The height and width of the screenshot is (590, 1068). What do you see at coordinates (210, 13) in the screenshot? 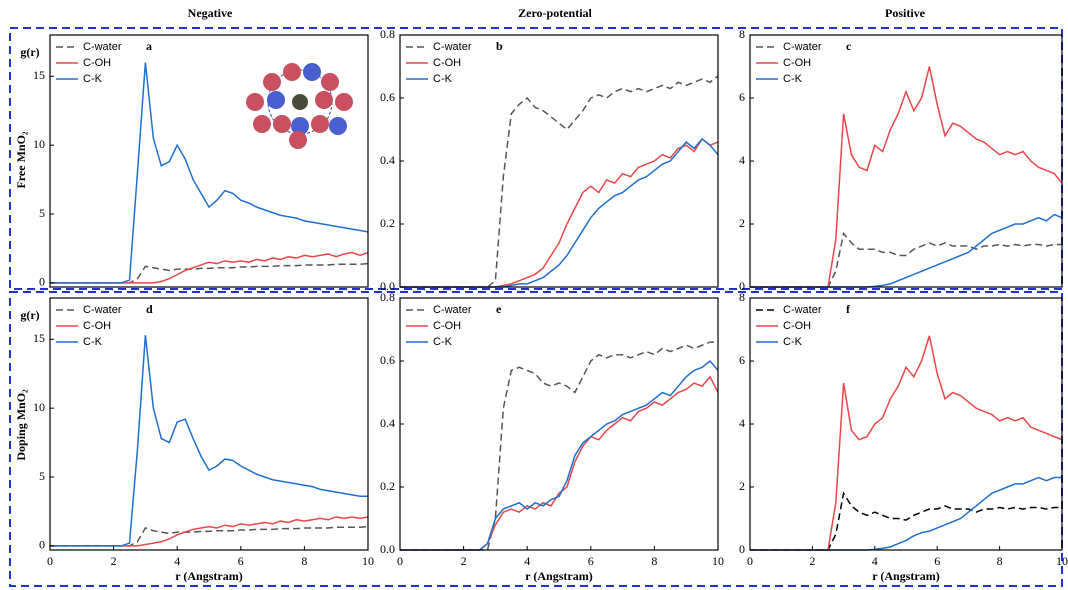
I see `column-title: Negative` at bounding box center [210, 13].